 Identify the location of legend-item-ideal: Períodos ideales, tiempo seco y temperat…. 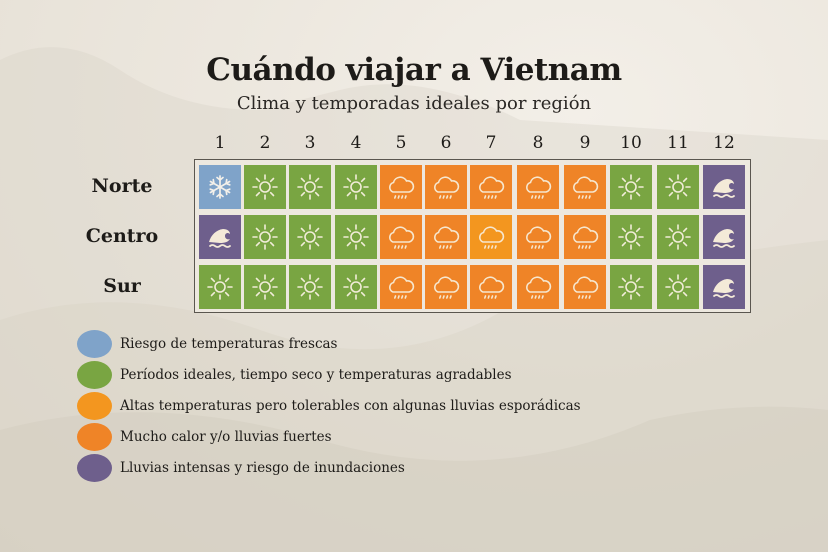
(329, 374).